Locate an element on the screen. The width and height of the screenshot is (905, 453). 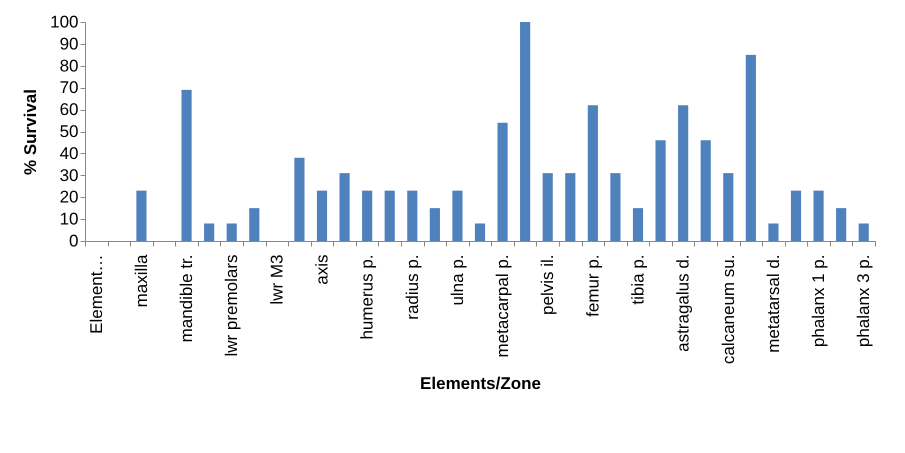
x-tick-label: calcaneum su. is located at coordinates (728, 309).